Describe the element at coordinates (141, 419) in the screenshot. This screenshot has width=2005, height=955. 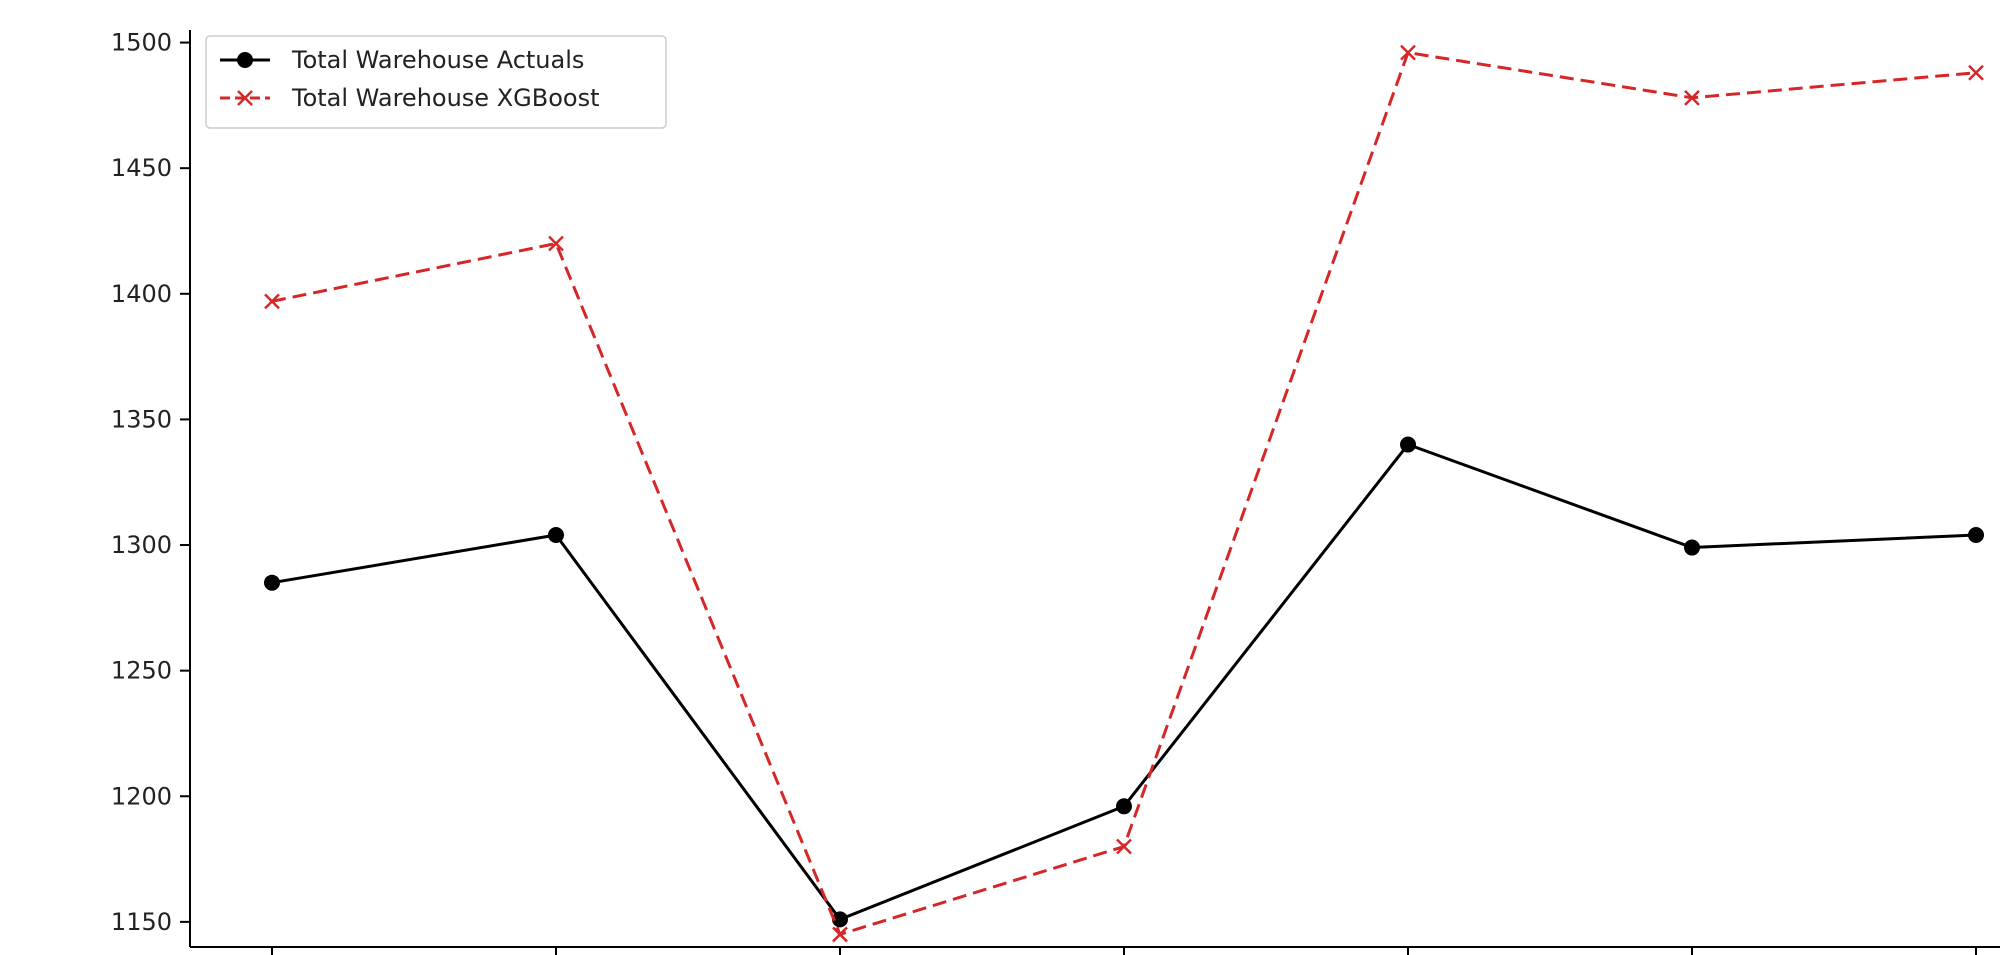
I see `y-tick-label: 1350` at that location.